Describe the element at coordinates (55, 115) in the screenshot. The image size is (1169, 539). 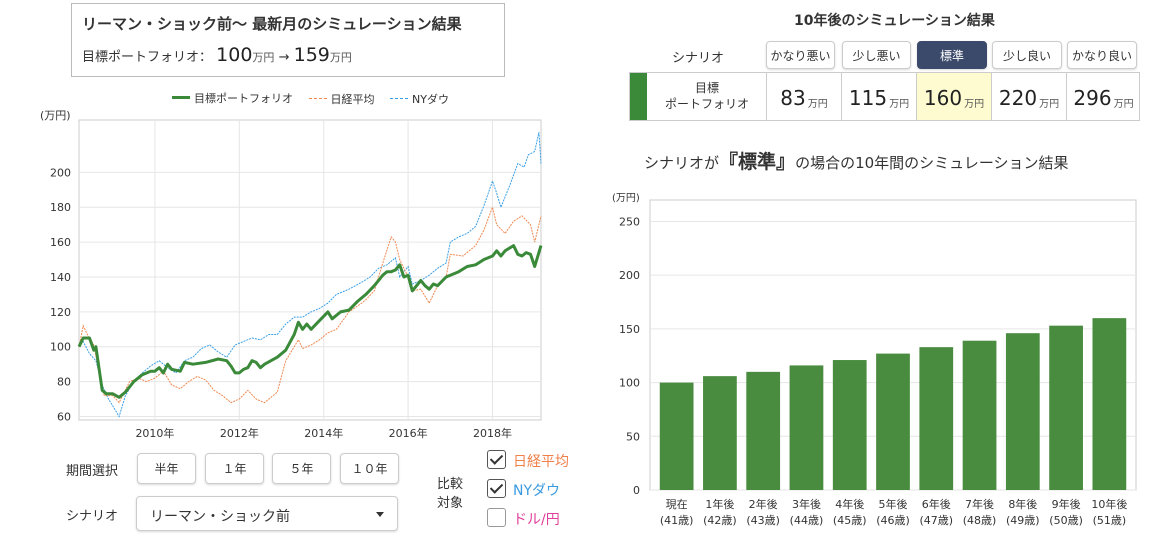
I see `y-axis-label: (万円)` at that location.